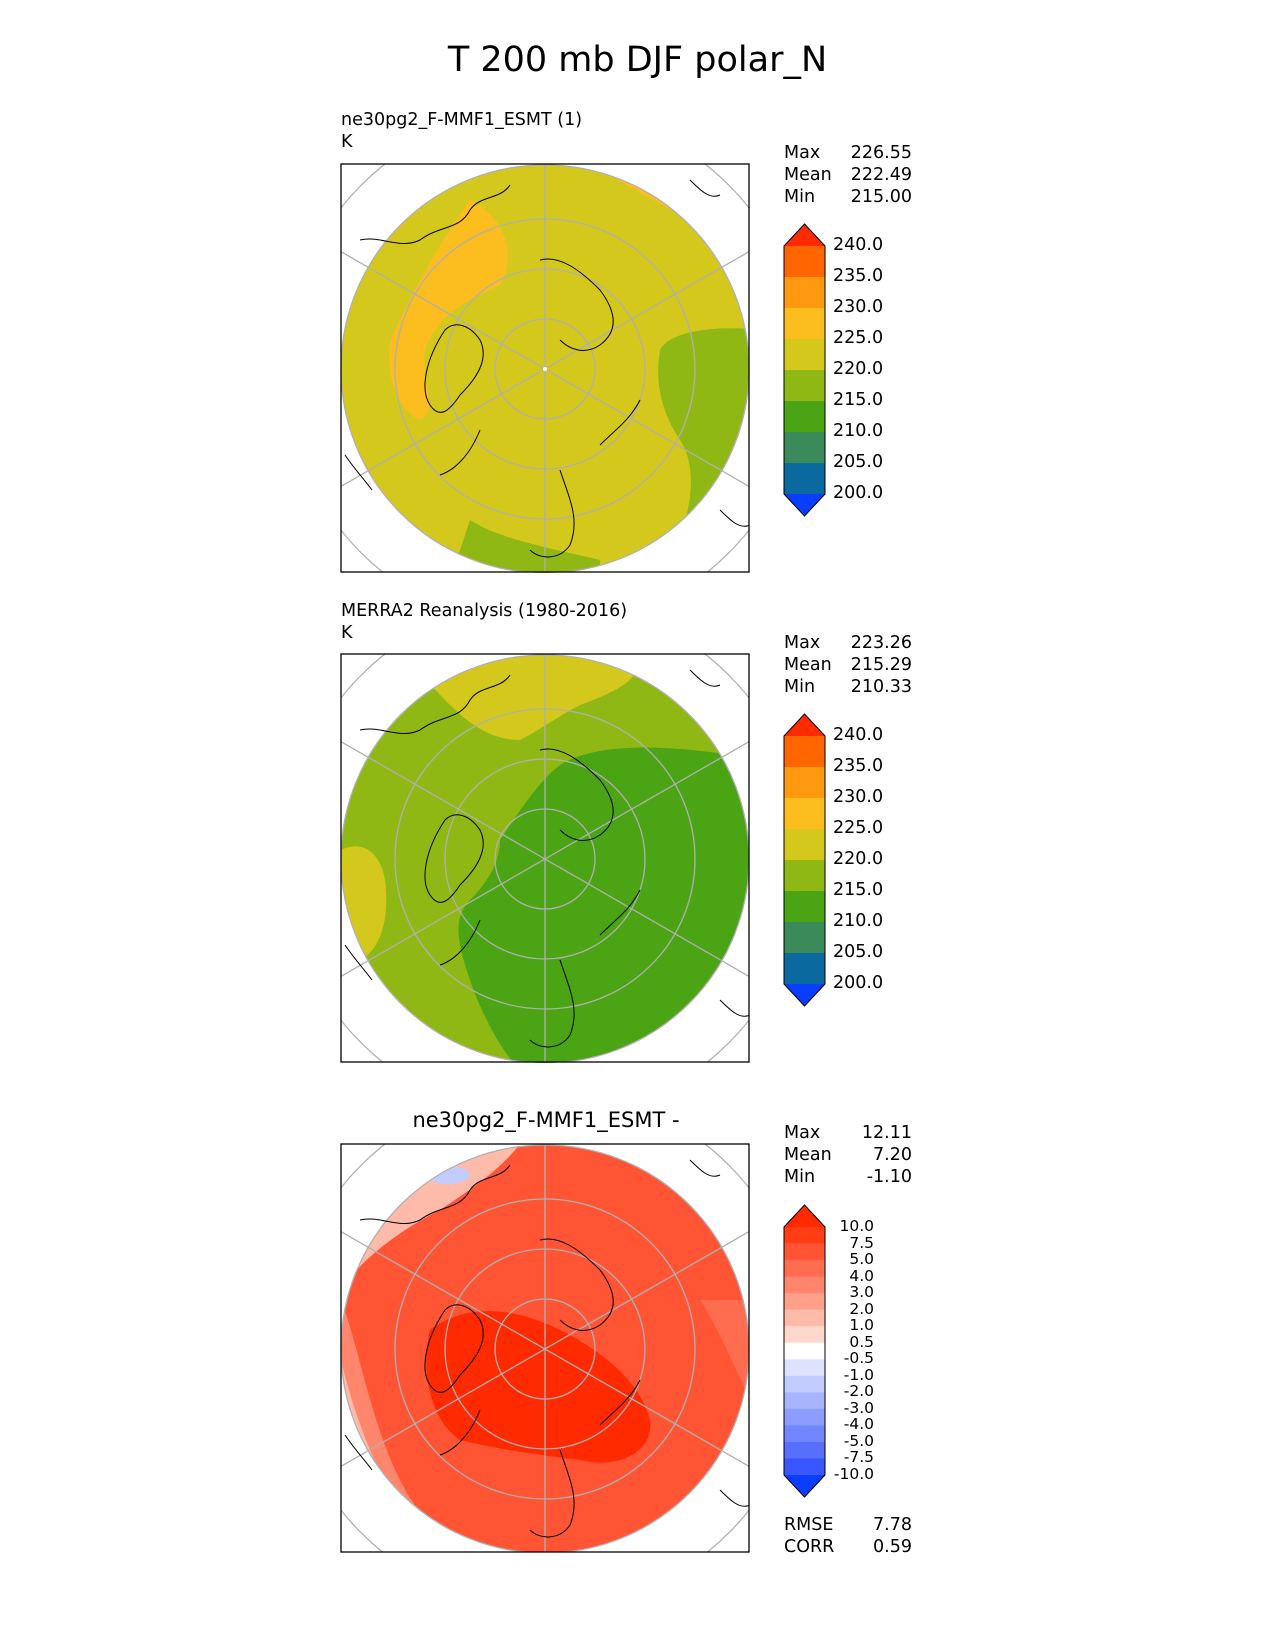 The height and width of the screenshot is (1650, 1275). I want to click on field-225-canada, so click(448, 310).